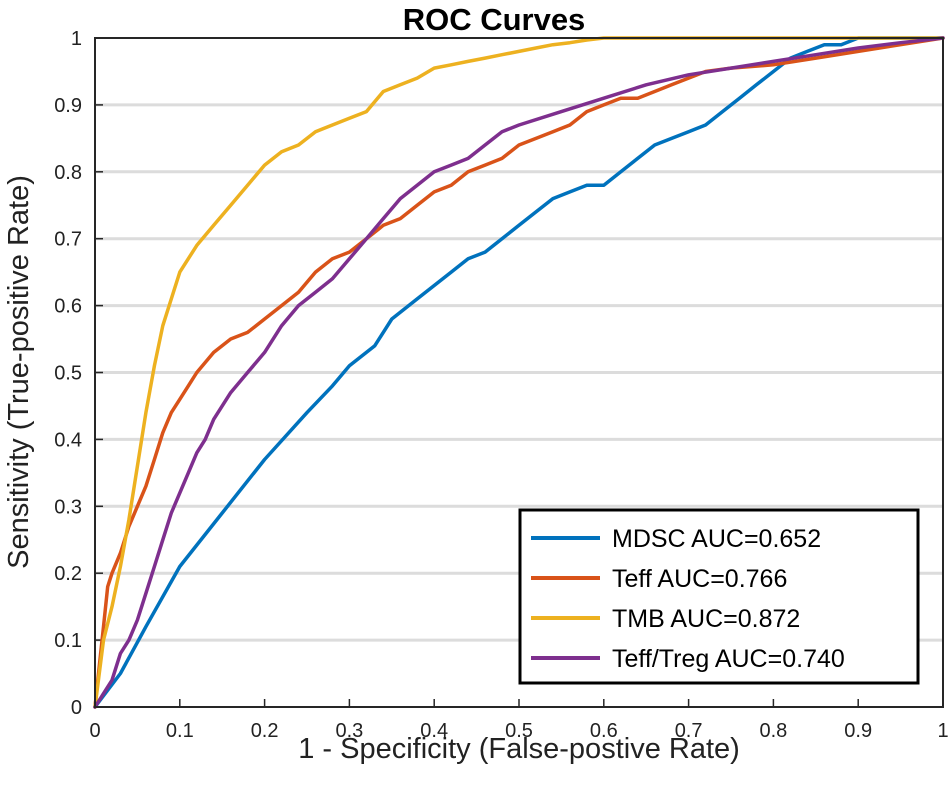 The height and width of the screenshot is (801, 950). I want to click on y-tick-label: 0, so click(76, 708).